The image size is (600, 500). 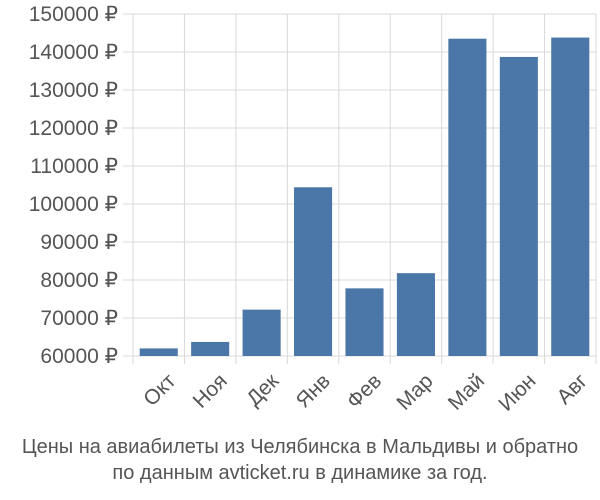 What do you see at coordinates (79, 356) in the screenshot?
I see `y-tick-label: 60000 ₽` at bounding box center [79, 356].